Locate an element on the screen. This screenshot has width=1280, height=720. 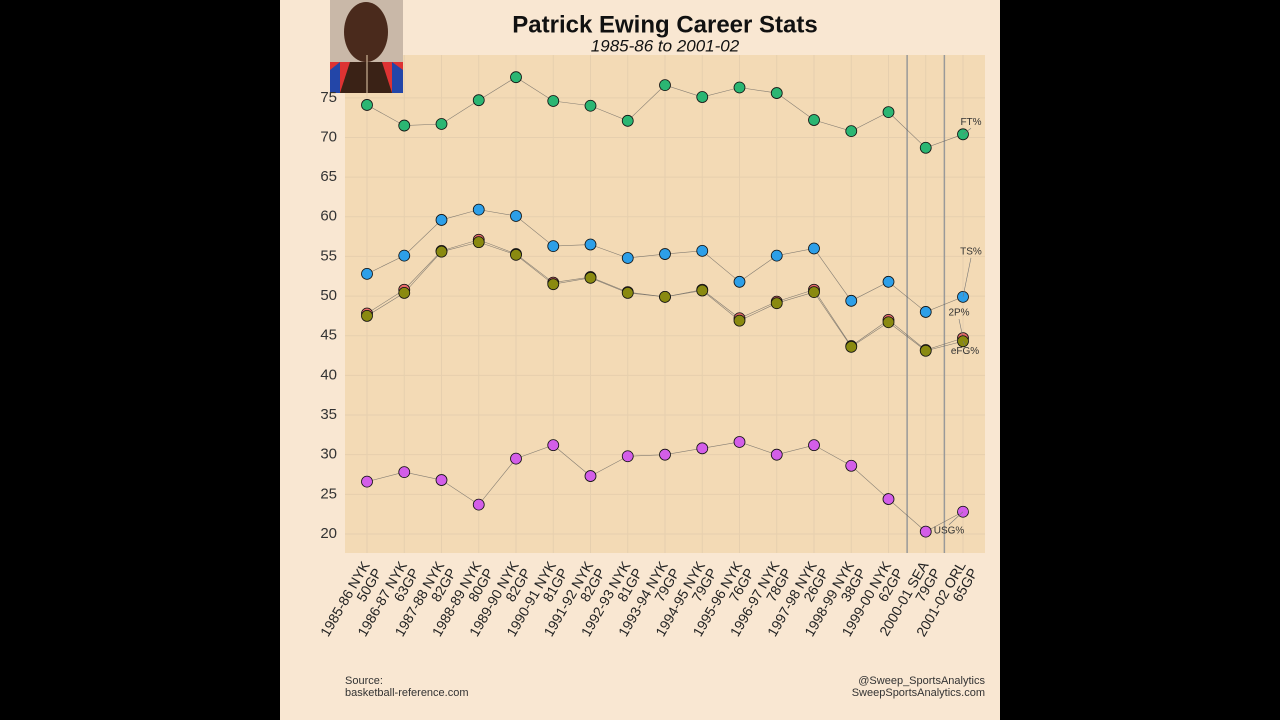
series-label: FT% is located at coordinates (970, 122).